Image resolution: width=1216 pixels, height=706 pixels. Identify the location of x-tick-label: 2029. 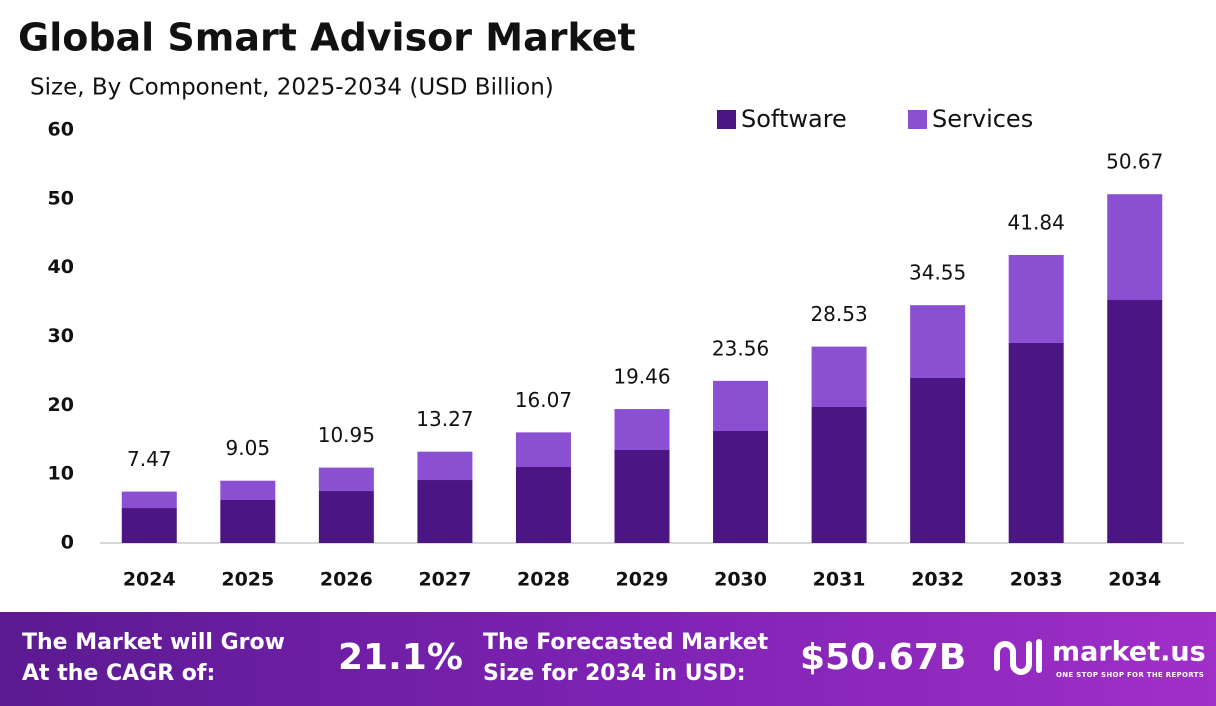
(642, 580).